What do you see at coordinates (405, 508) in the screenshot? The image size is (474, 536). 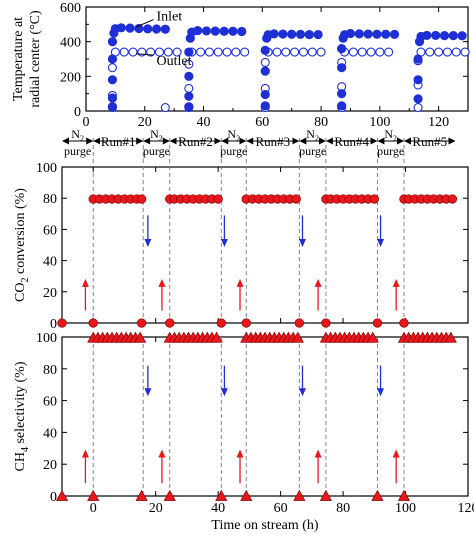 I see `x-tick-label: 100` at bounding box center [405, 508].